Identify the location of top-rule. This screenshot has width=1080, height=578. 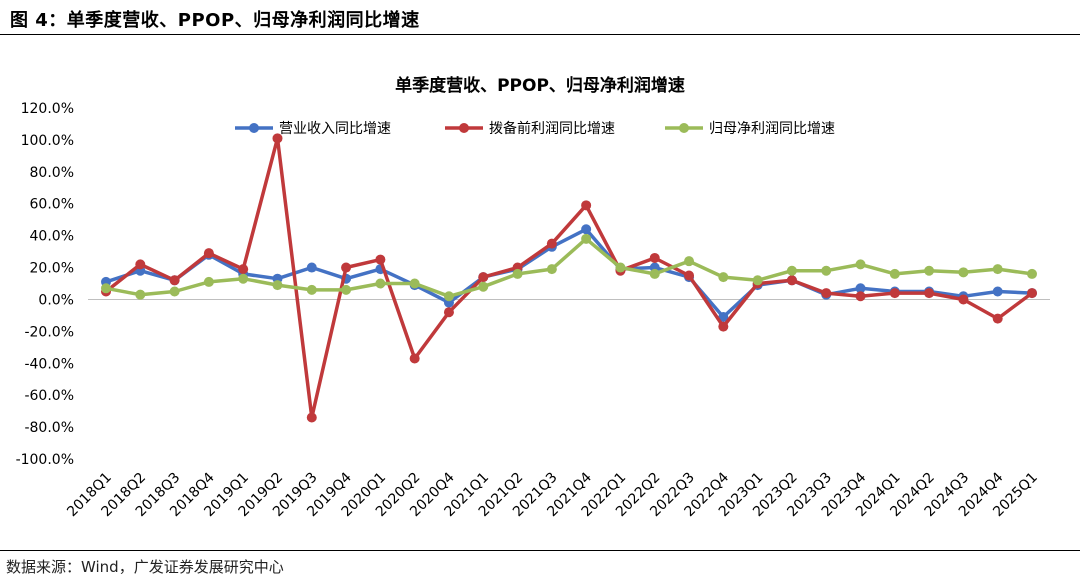
(540, 34).